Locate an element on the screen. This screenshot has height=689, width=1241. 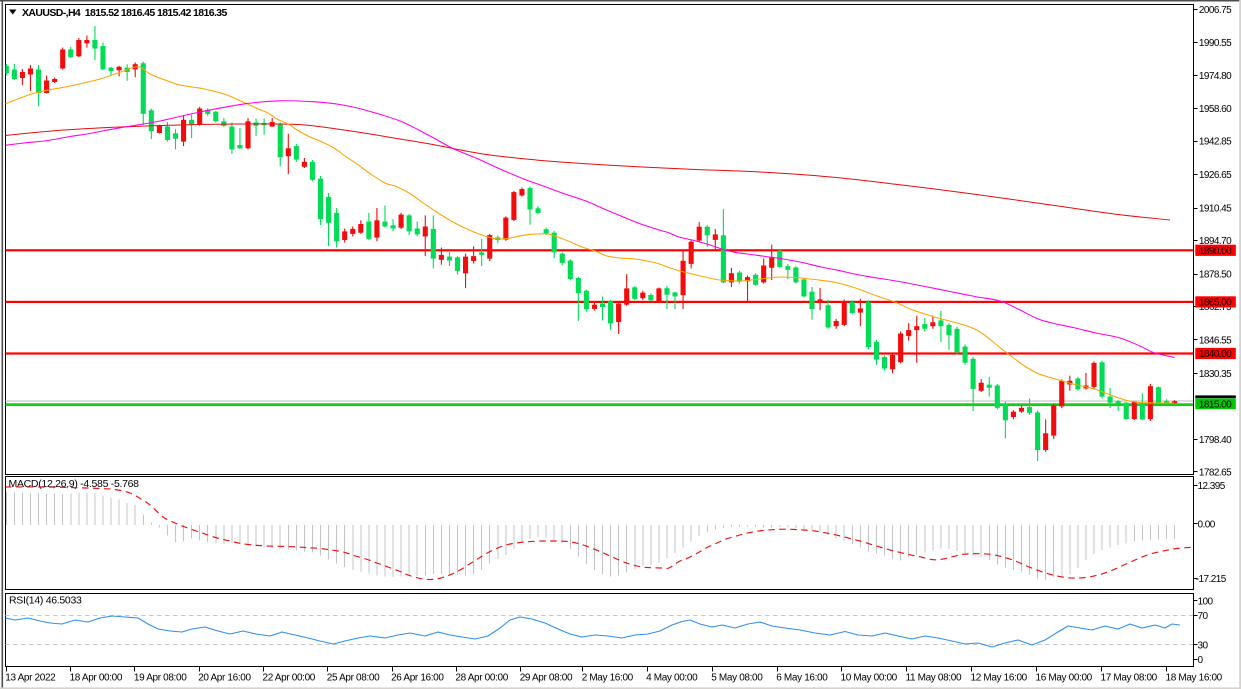
svg-text: 1830.35 is located at coordinates (1215, 374).